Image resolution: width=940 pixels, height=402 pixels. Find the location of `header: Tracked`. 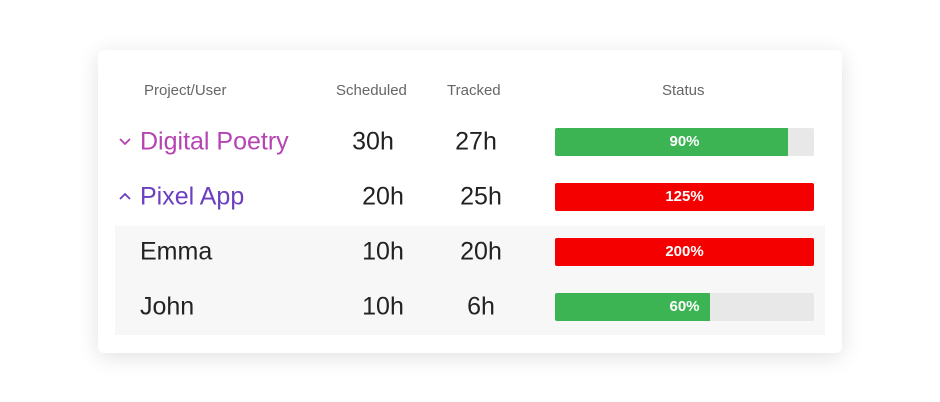

header: Tracked is located at coordinates (474, 90).